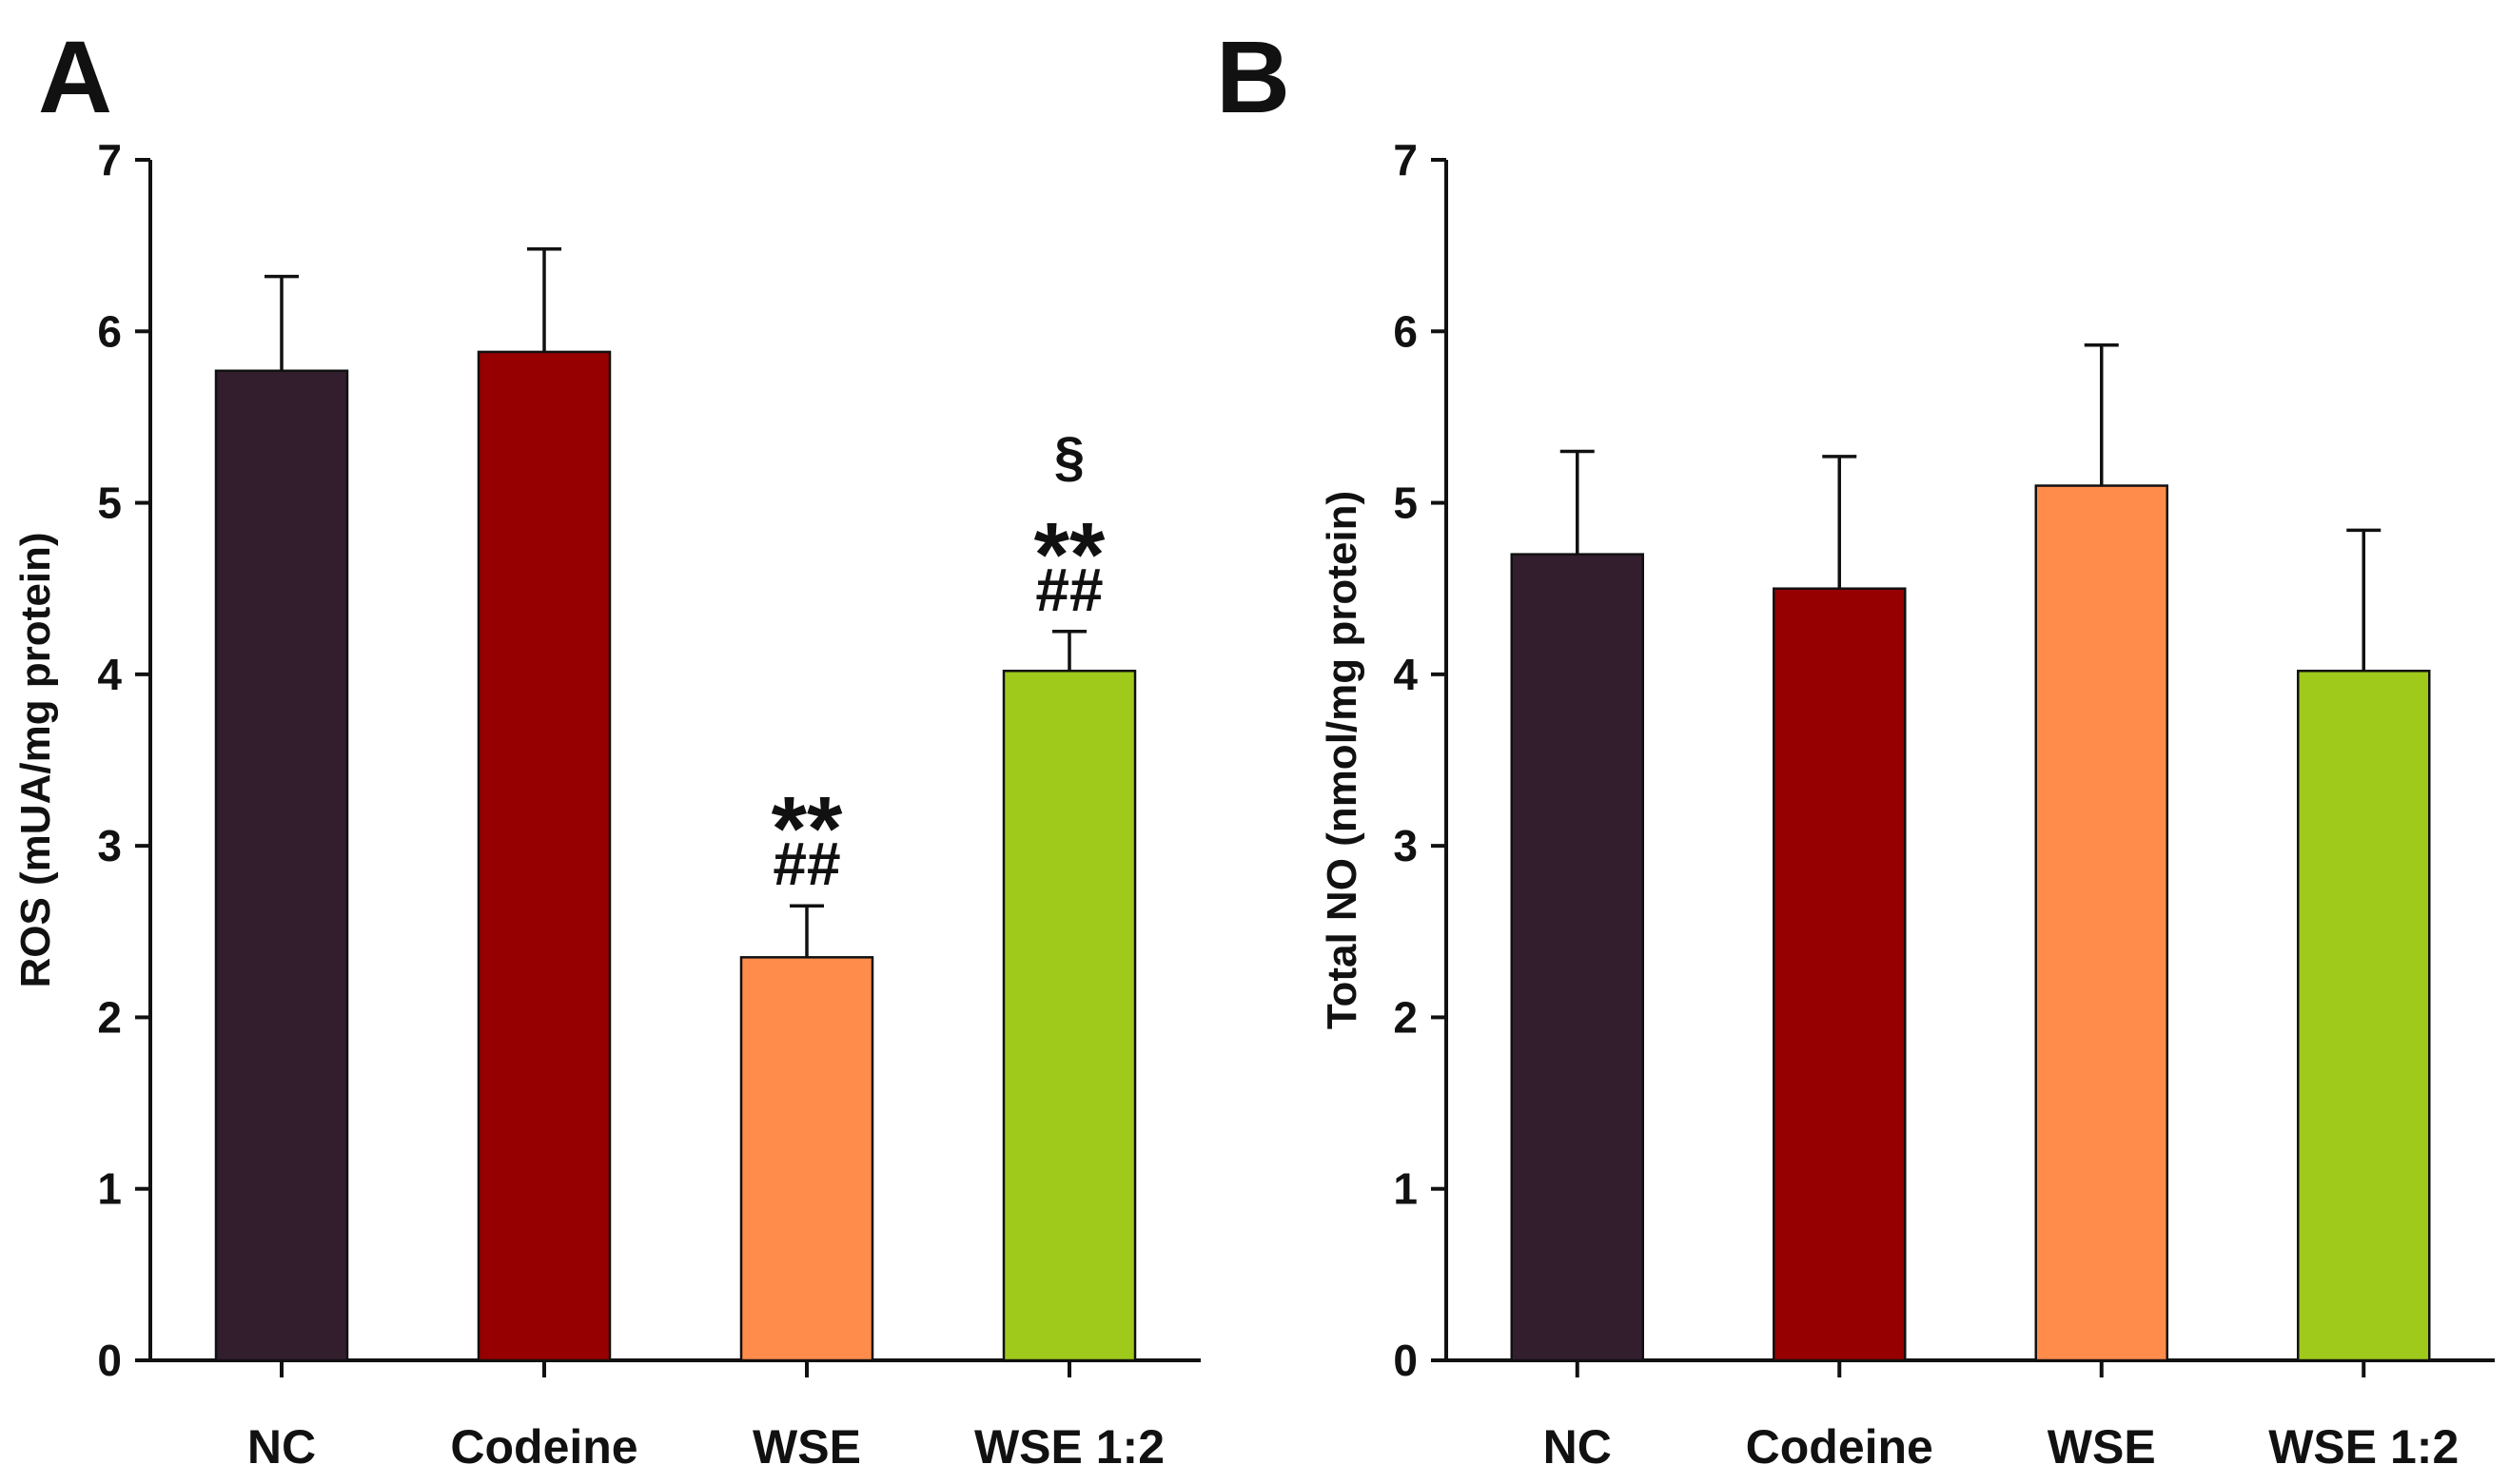 This screenshot has width=2509, height=1484. Describe the element at coordinates (1253, 76) in the screenshot. I see `panel-letter: B` at that location.